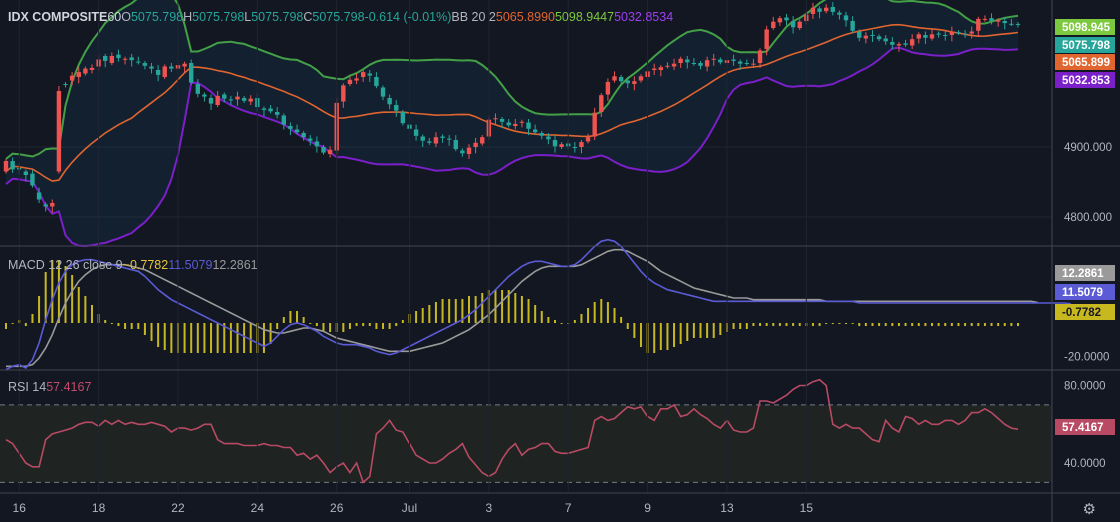 The image size is (1120, 522). Describe the element at coordinates (277, 17) in the screenshot. I see `low-value: 5075.798` at that location.